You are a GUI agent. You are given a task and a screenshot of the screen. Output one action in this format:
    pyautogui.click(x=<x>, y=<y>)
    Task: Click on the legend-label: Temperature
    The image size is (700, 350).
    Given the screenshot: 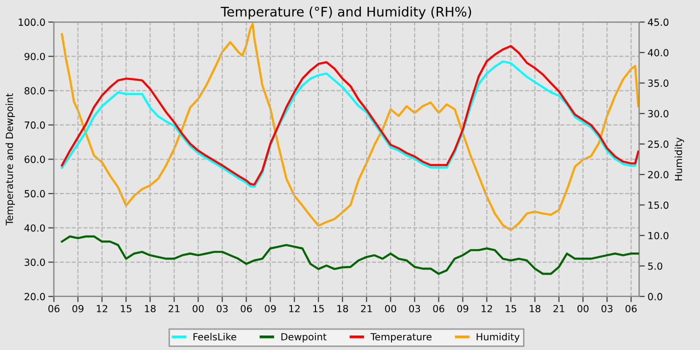 What is the action you would take?
    pyautogui.click(x=401, y=337)
    